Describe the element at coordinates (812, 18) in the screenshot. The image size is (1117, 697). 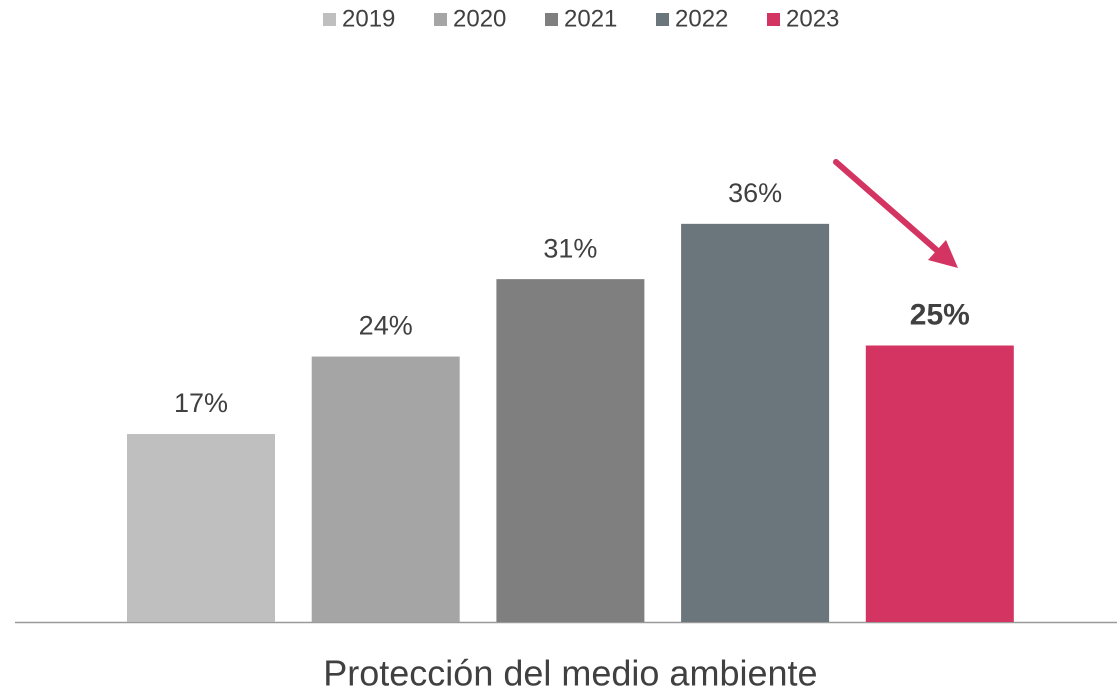
I see `legend-text: 2023` at that location.